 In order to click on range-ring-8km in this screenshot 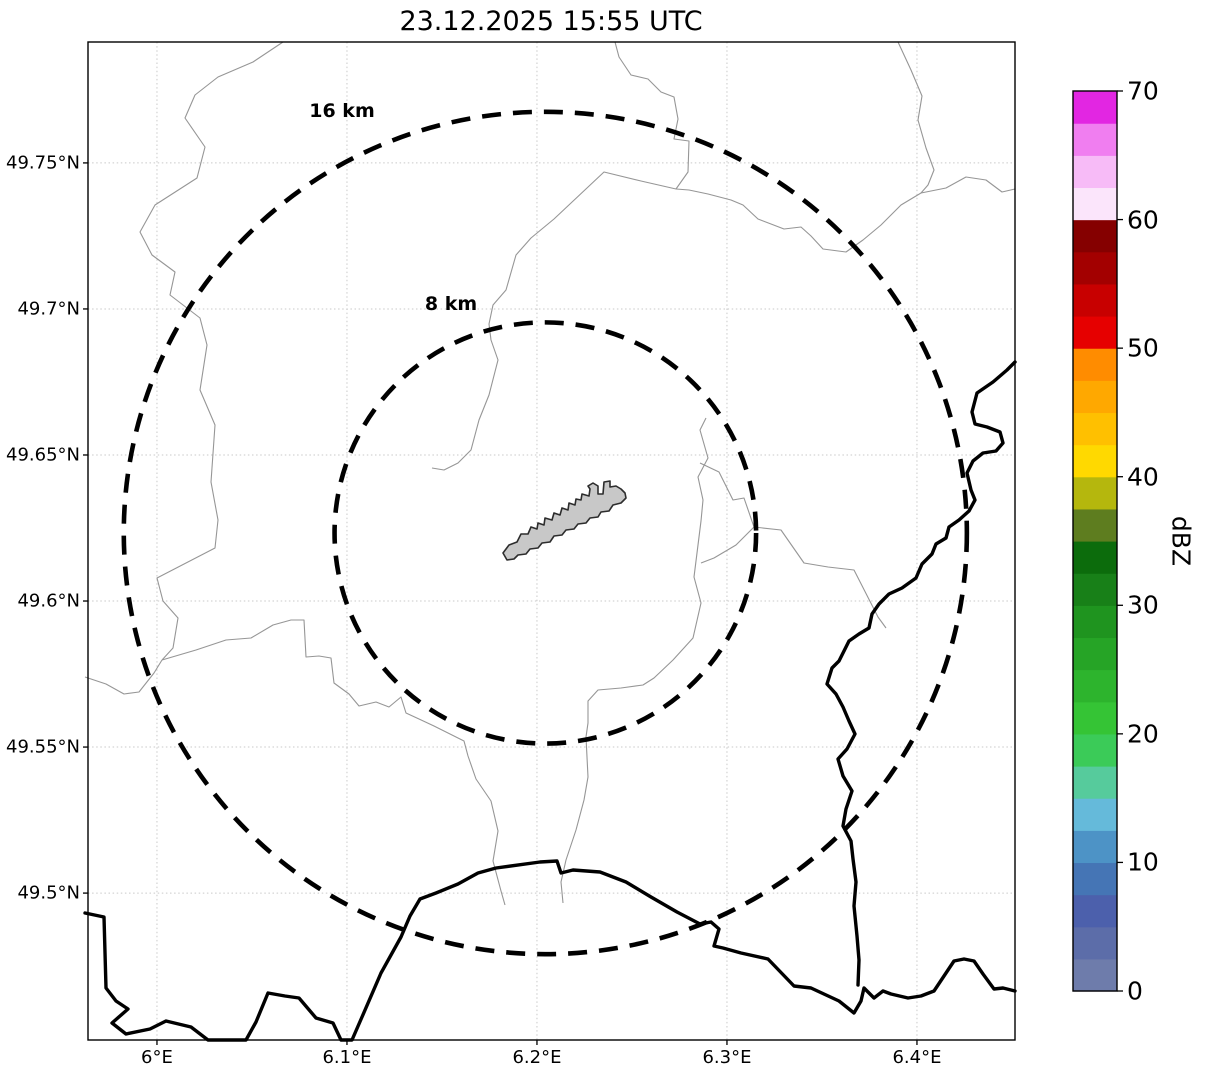, I will do `click(545, 533)`.